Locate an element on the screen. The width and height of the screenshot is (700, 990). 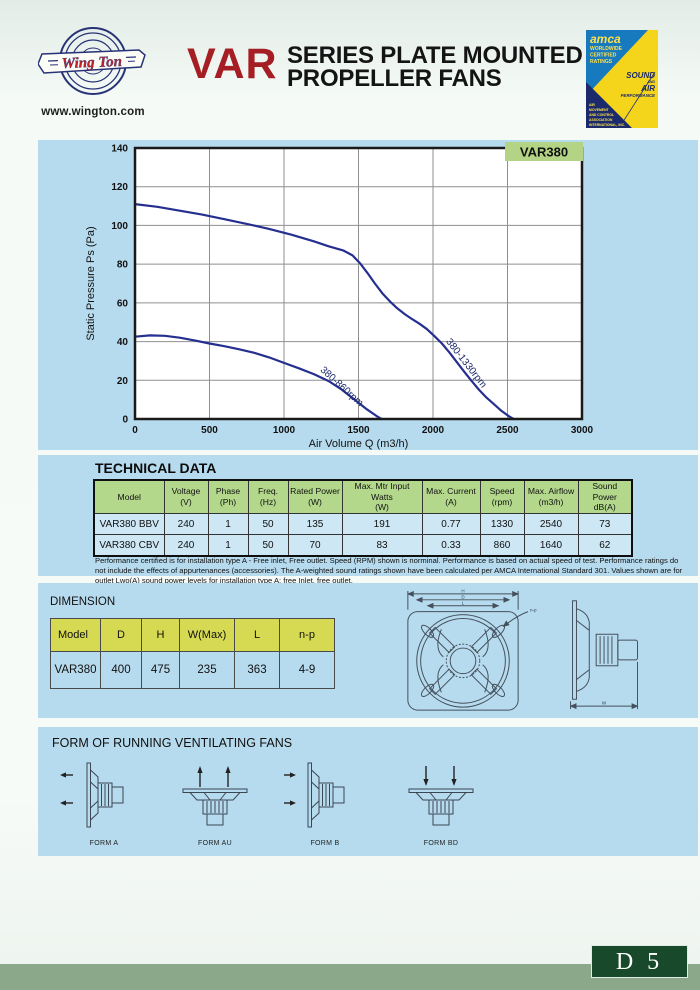
table-cell: 73 is located at coordinates (605, 524).